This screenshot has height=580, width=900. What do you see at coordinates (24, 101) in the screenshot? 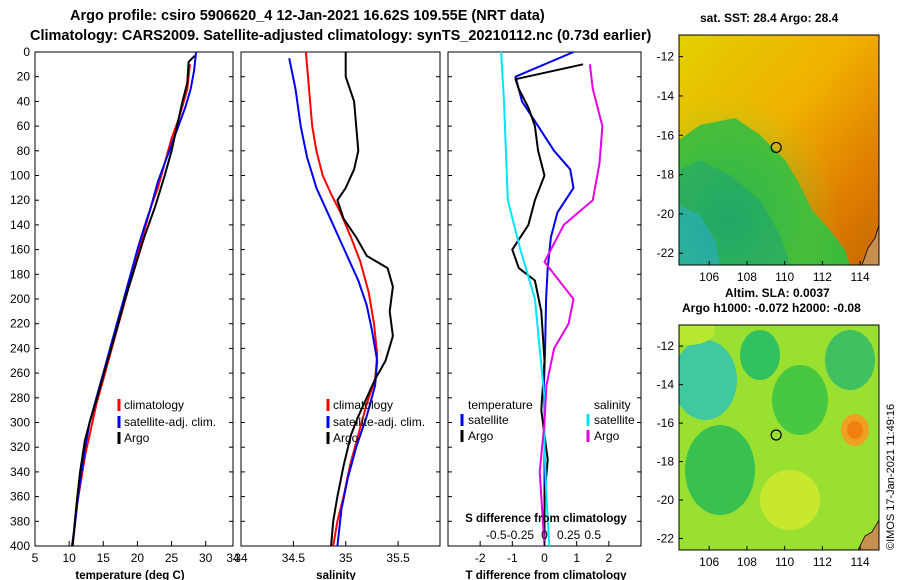
I see `depth-tick-label: 40` at bounding box center [24, 101].